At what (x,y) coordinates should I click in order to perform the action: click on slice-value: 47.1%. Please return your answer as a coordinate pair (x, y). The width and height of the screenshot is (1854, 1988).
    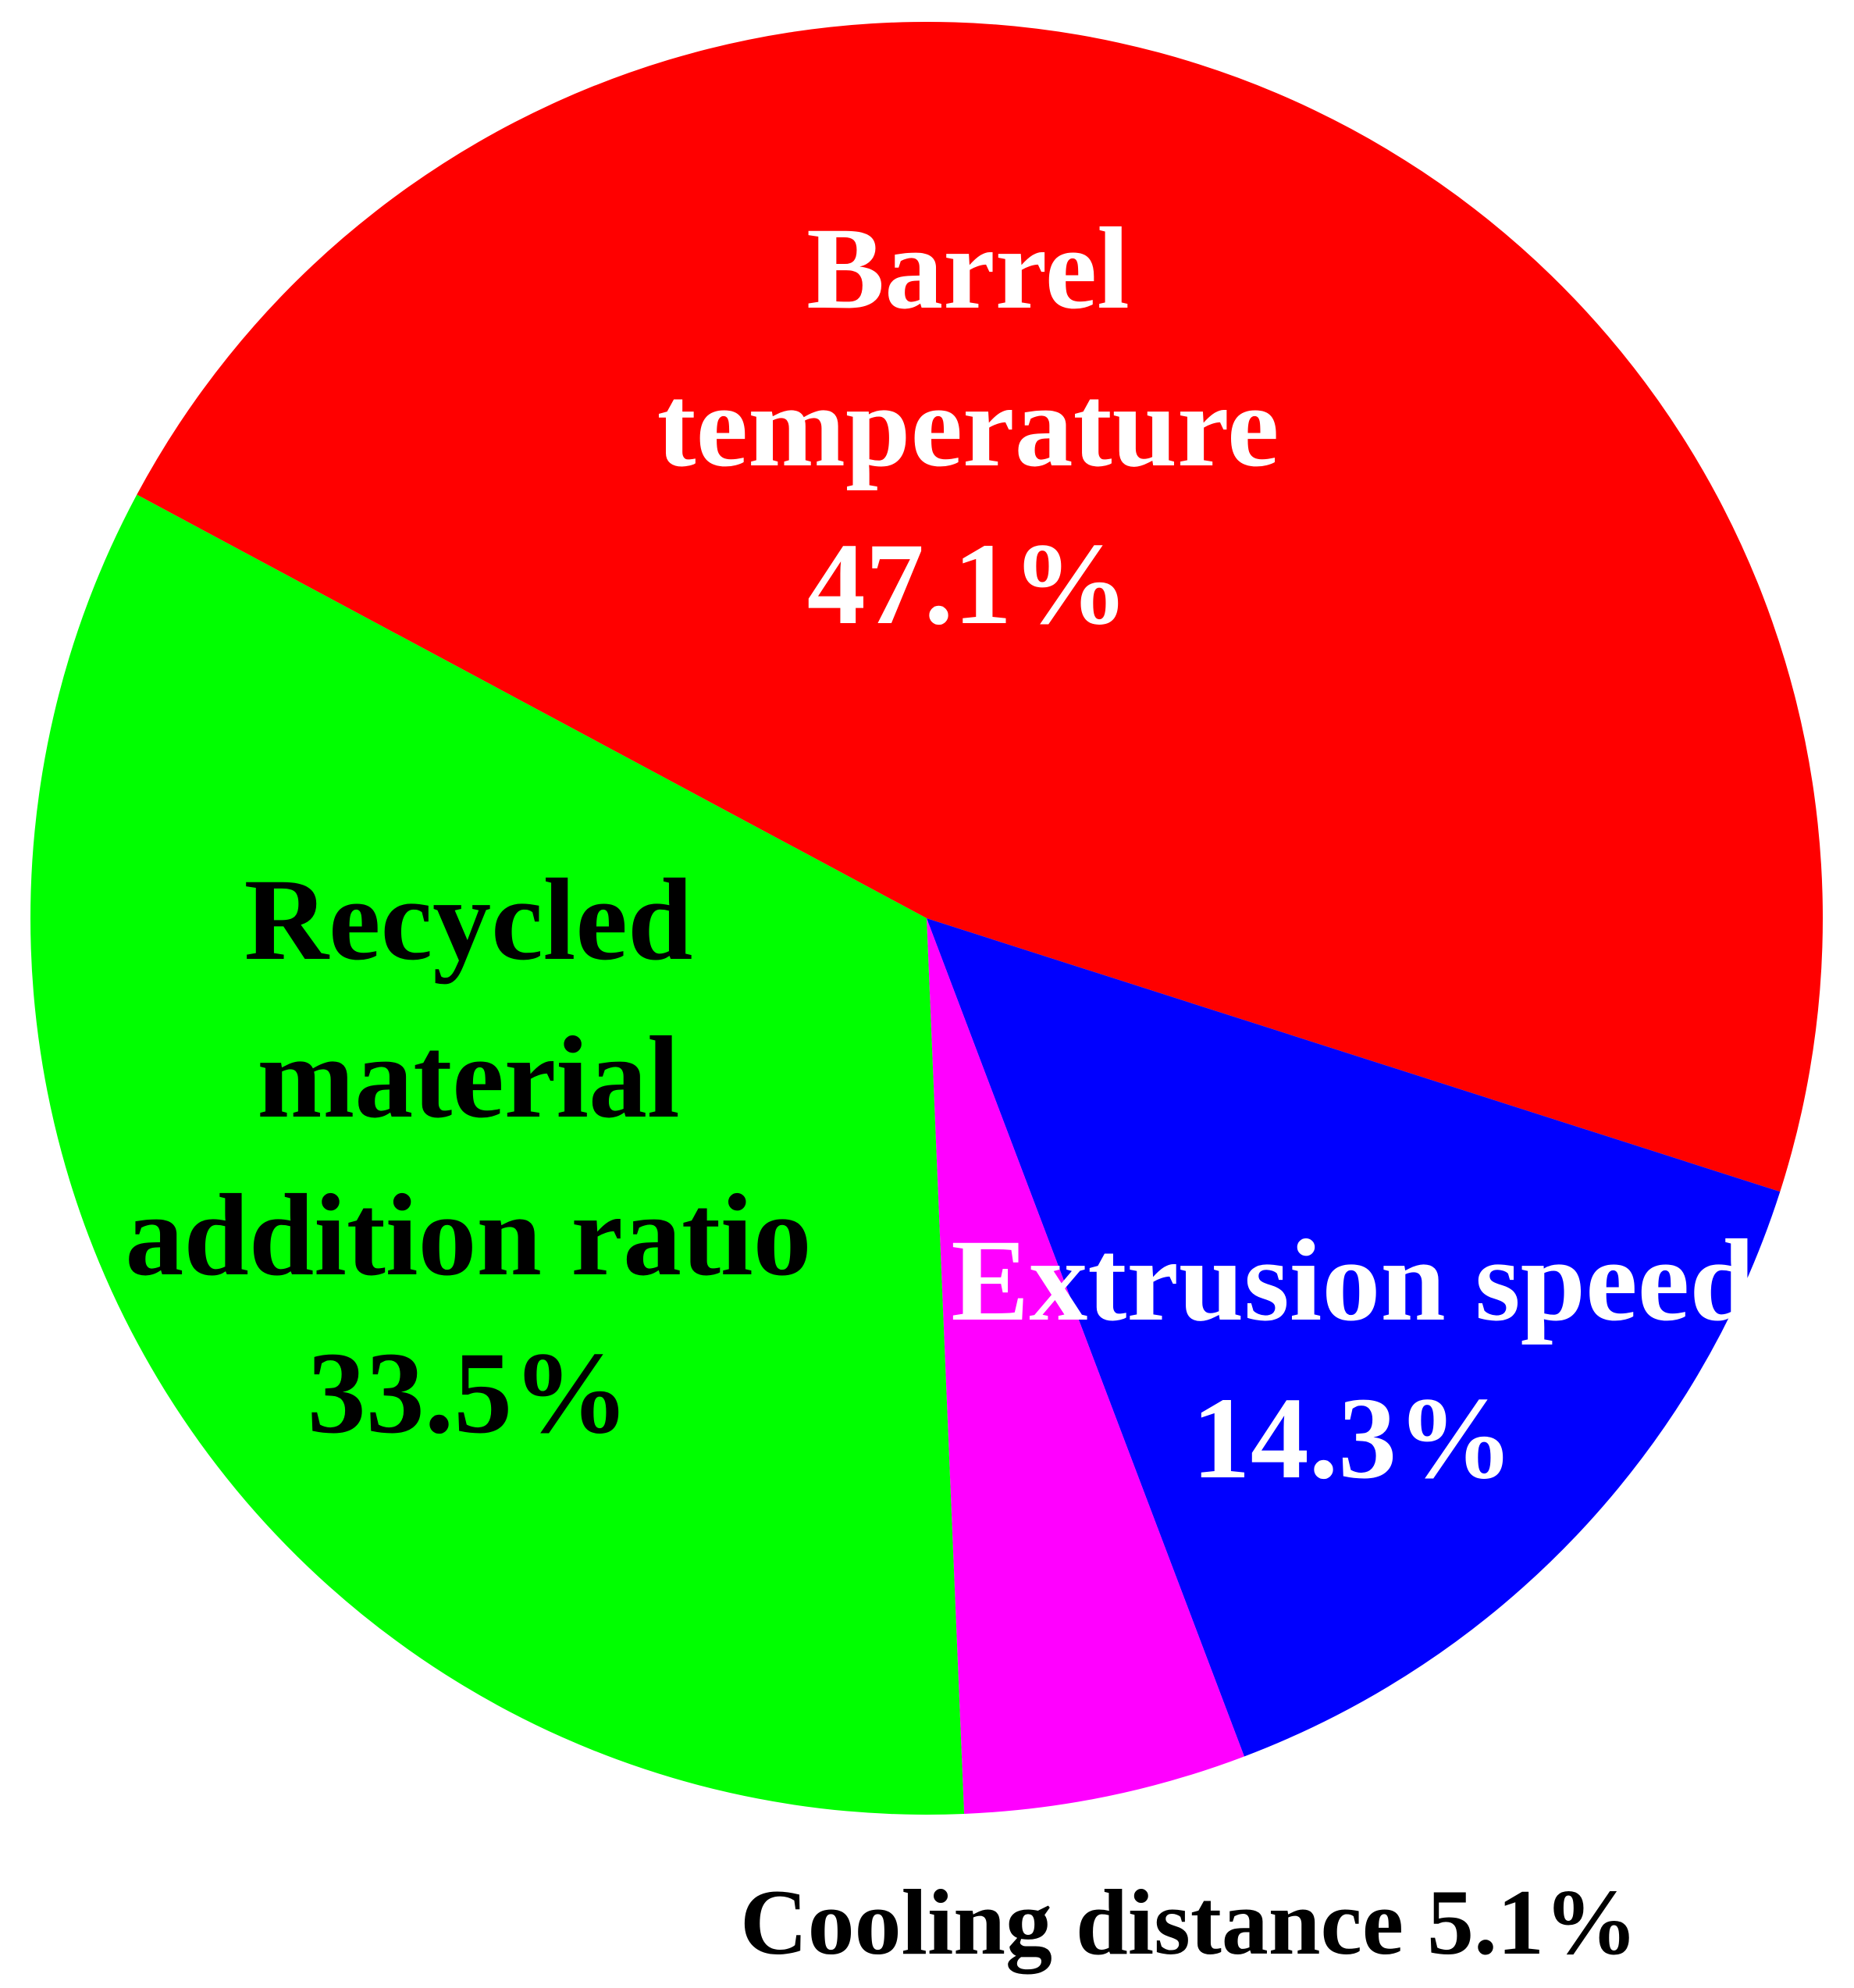
    Looking at the image, I should click on (968, 584).